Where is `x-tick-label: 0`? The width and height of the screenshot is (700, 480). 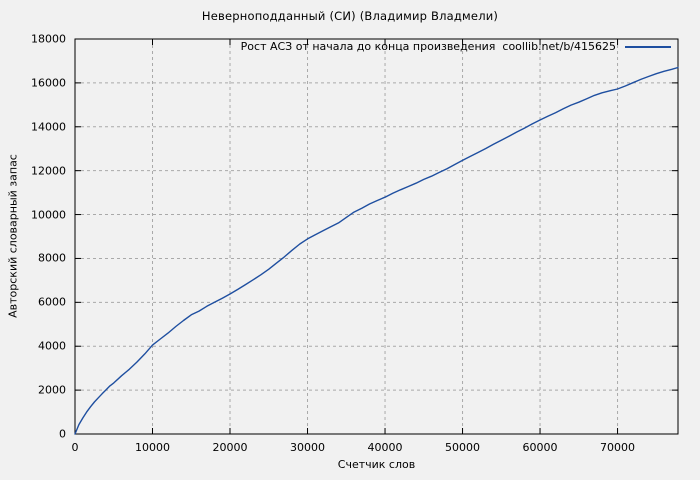 x-tick-label: 0 is located at coordinates (75, 447).